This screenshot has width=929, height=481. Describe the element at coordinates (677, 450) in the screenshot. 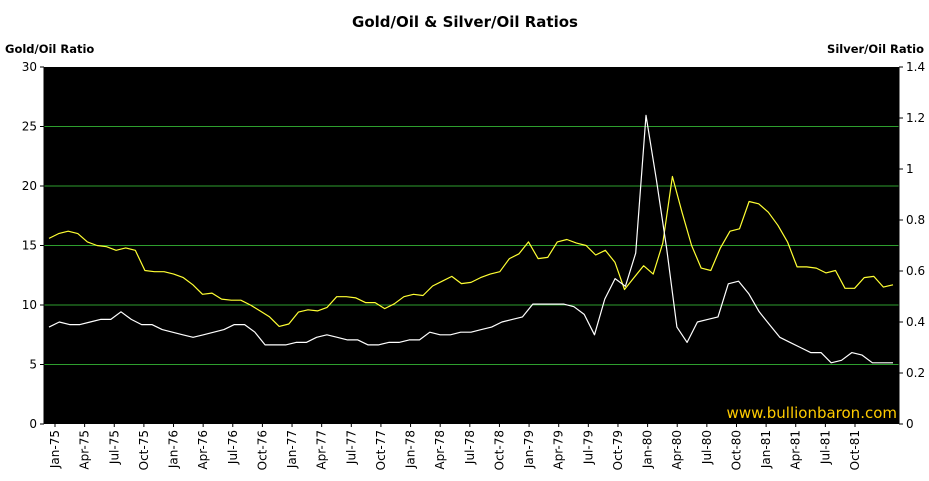

I see `x-tick-label: Apr-80` at that location.